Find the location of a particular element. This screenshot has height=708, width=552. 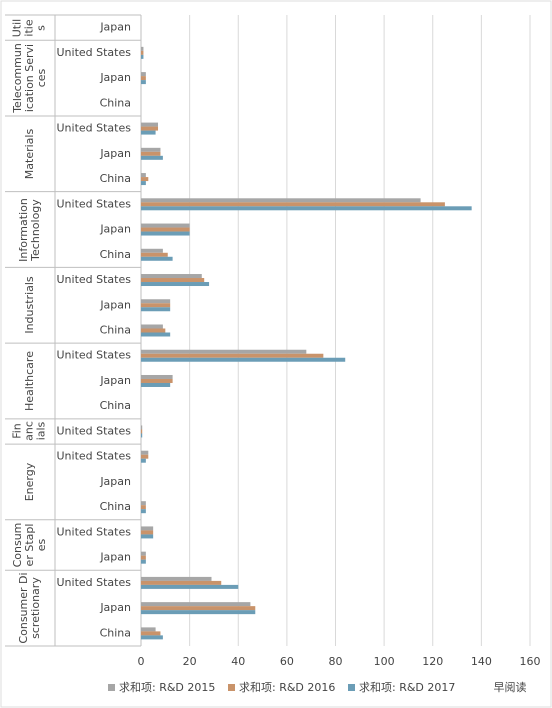

group-label: Financials is located at coordinates (29, 431).